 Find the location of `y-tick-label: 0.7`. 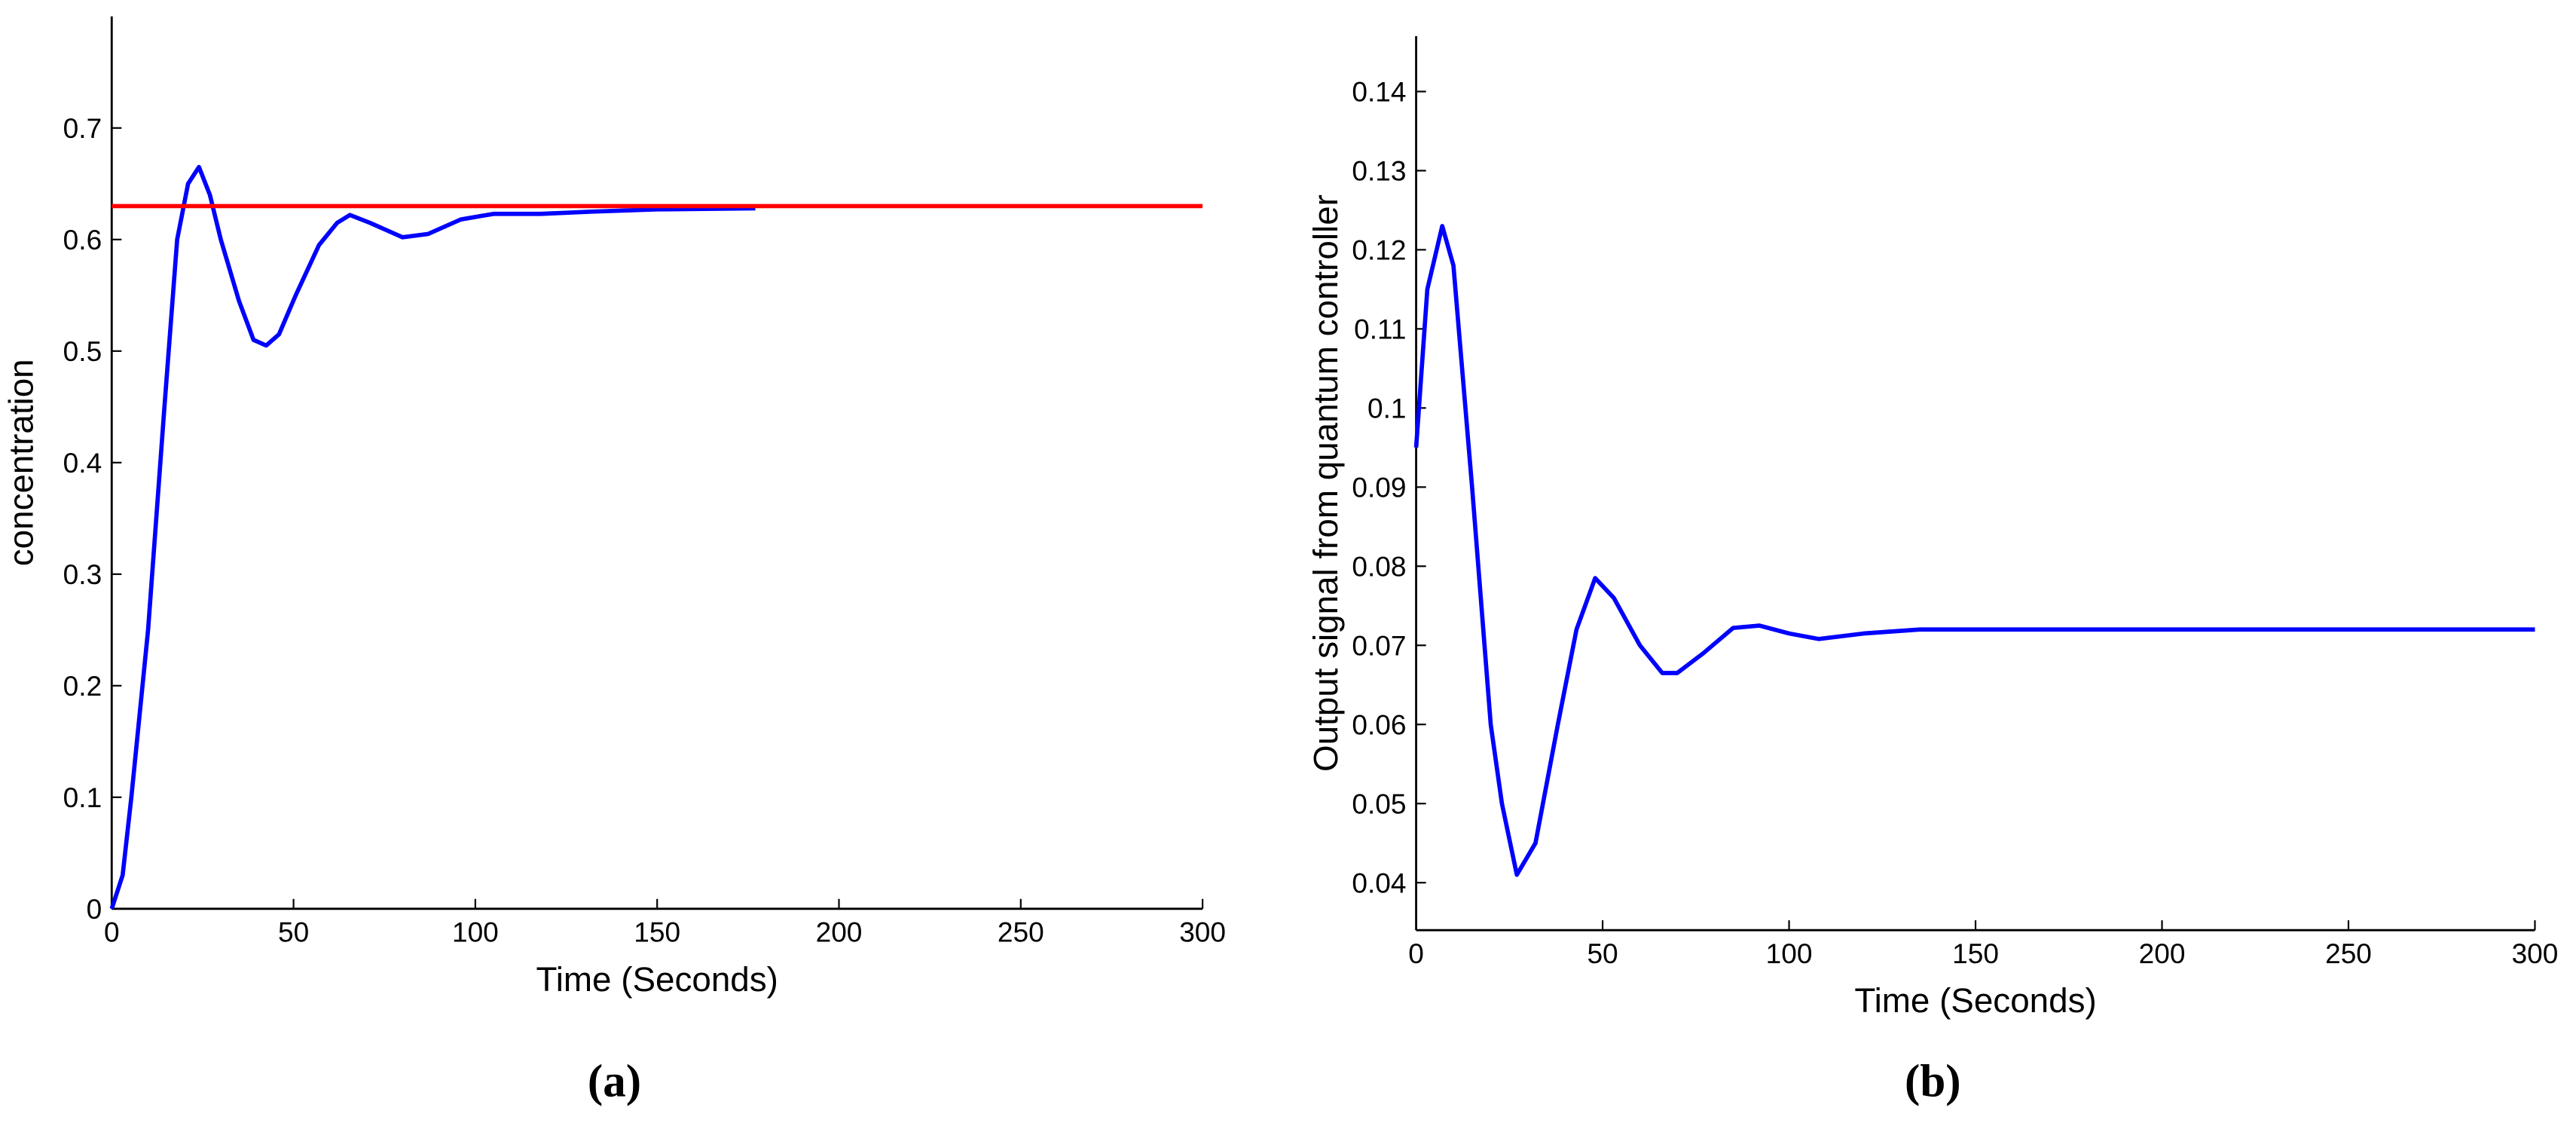

y-tick-label: 0.7 is located at coordinates (82, 128).